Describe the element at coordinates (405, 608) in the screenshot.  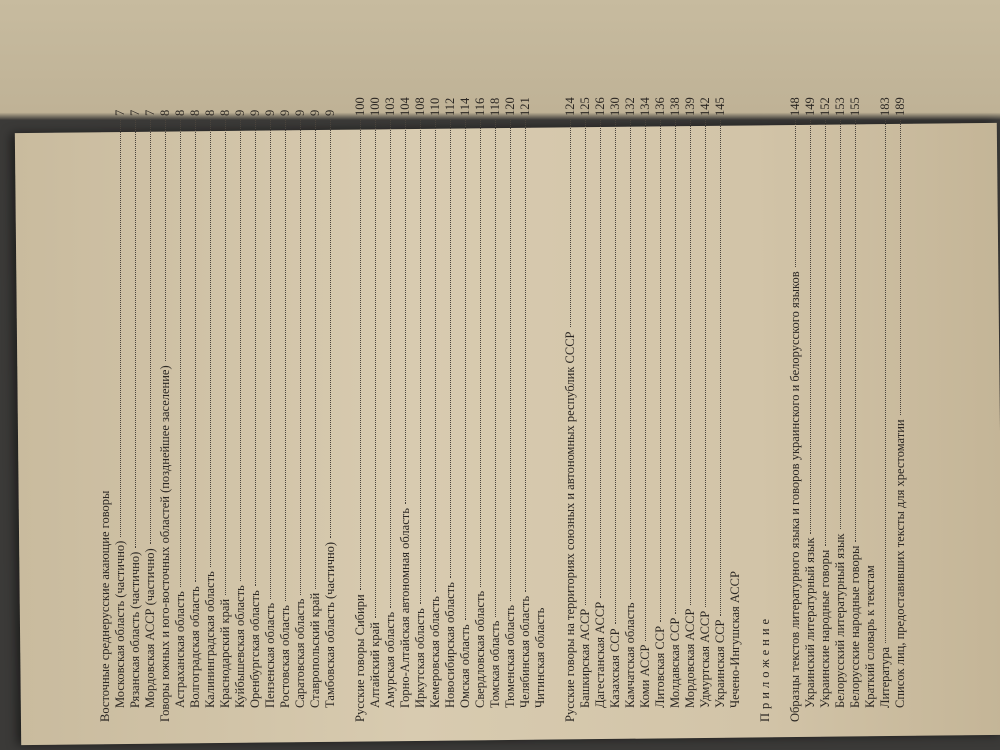
I see `entry-title: Горно-Алтайская автономная область` at that location.